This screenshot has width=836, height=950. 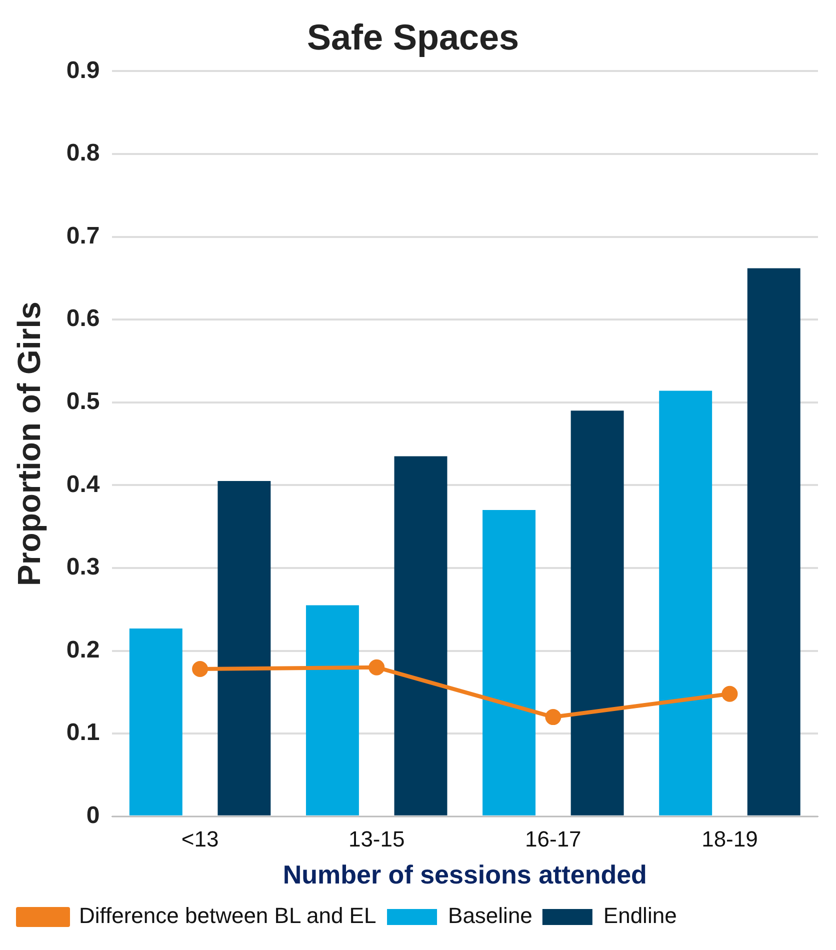 What do you see at coordinates (83, 732) in the screenshot?
I see `y-tick-label: 0.1` at bounding box center [83, 732].